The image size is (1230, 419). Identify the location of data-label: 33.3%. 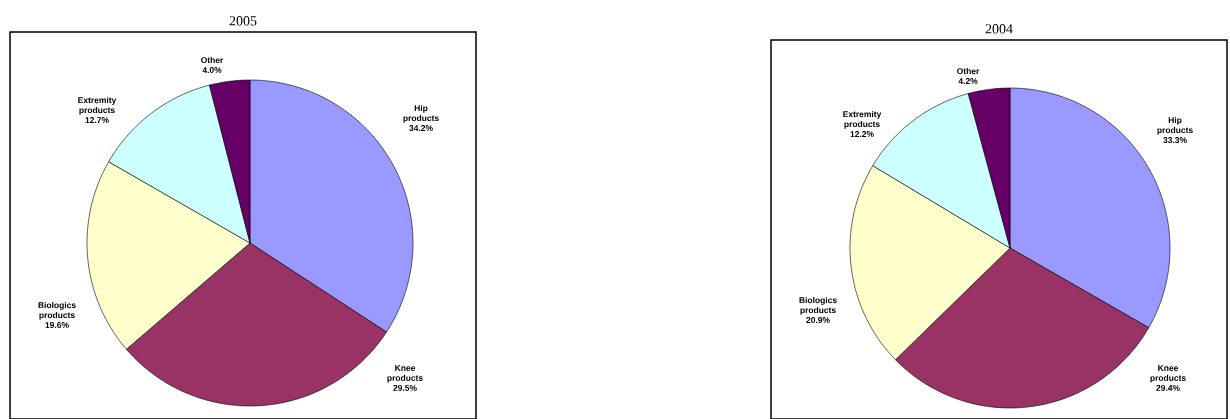
(1175, 140).